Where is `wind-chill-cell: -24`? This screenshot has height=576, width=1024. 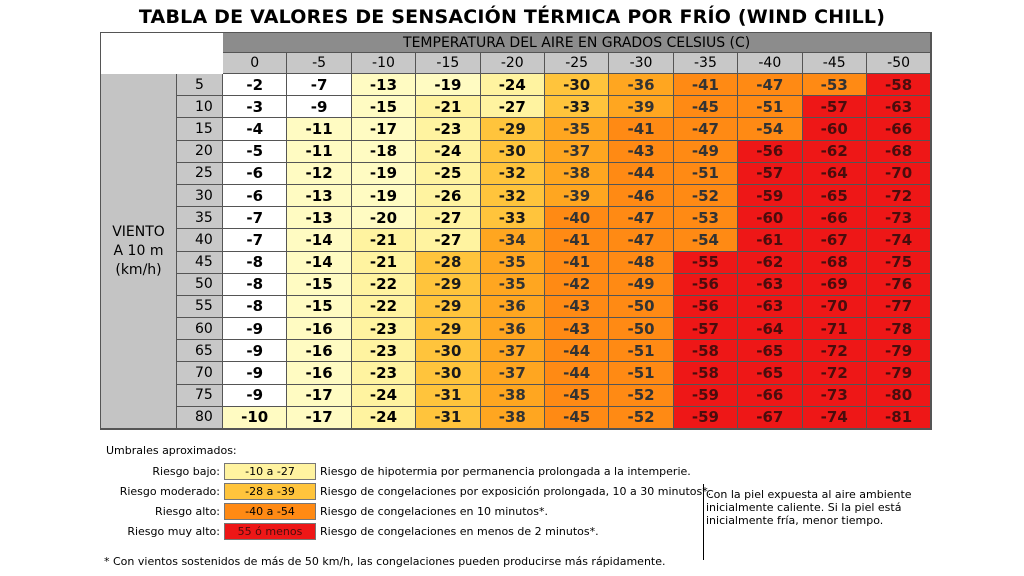 wind-chill-cell: -24 is located at coordinates (384, 395).